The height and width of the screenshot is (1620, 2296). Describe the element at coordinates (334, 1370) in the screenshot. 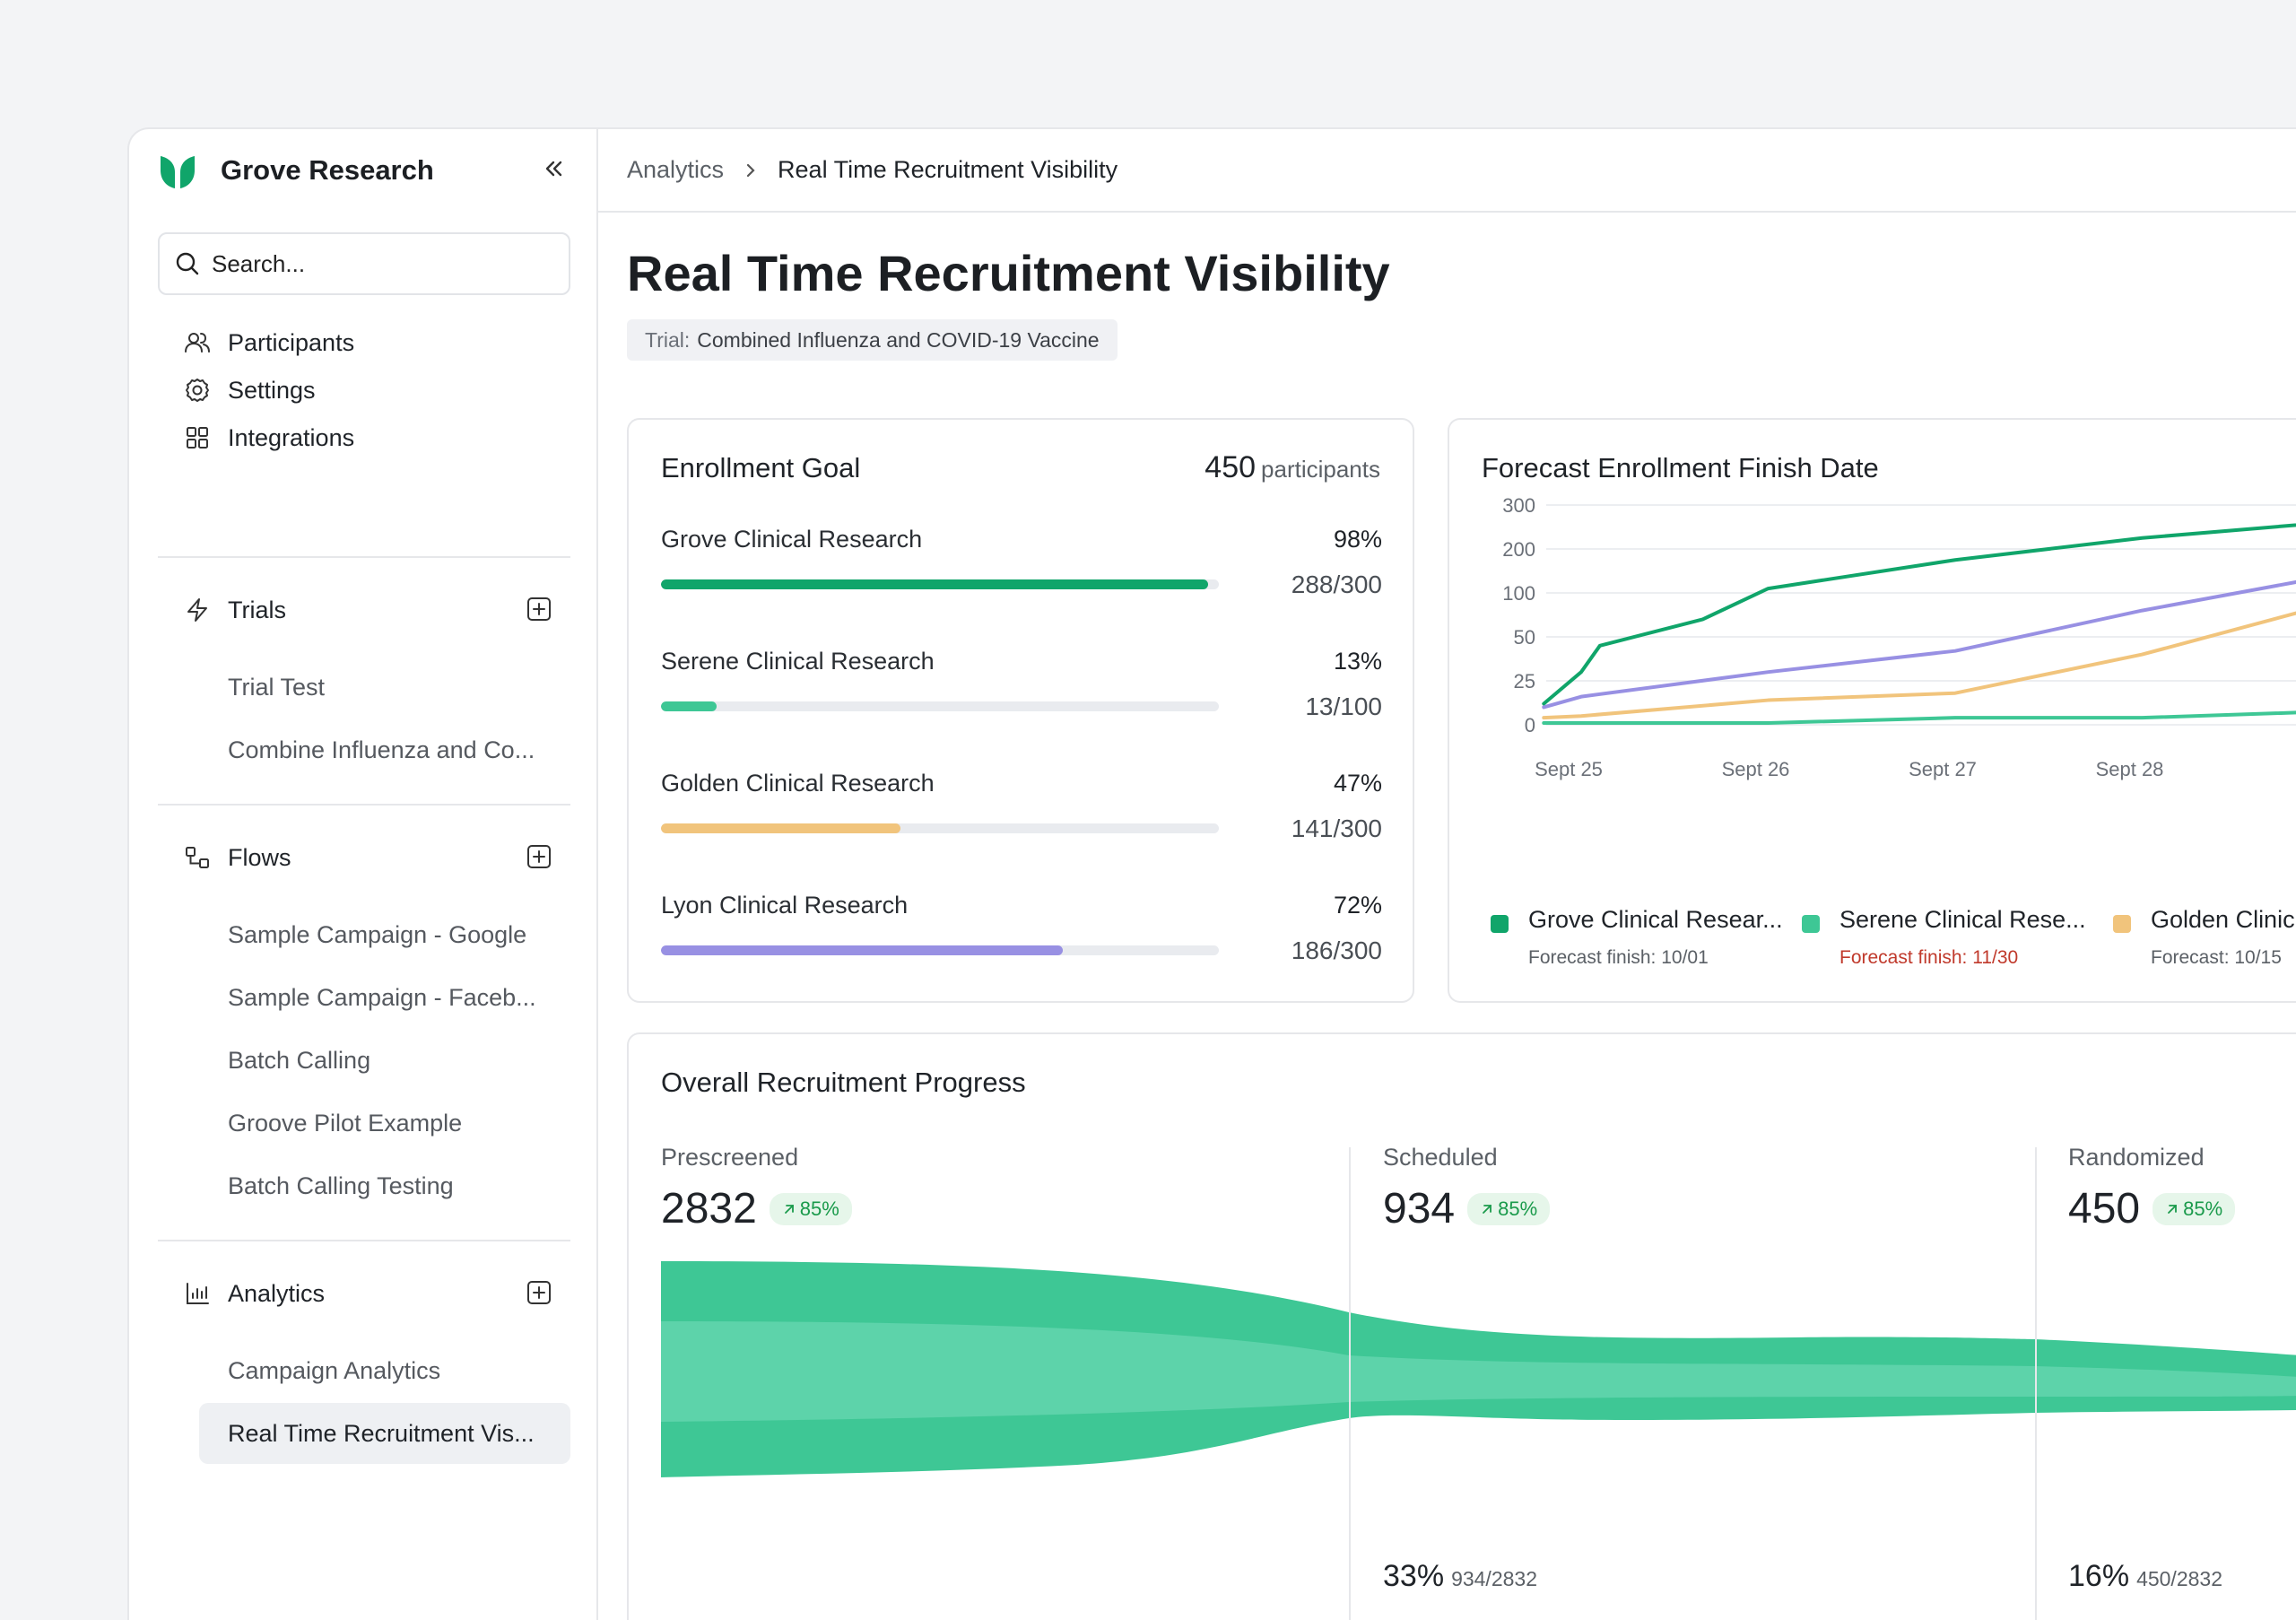

I see `sidebar-subitem-campaign-analytics: Campaign Analytics` at that location.